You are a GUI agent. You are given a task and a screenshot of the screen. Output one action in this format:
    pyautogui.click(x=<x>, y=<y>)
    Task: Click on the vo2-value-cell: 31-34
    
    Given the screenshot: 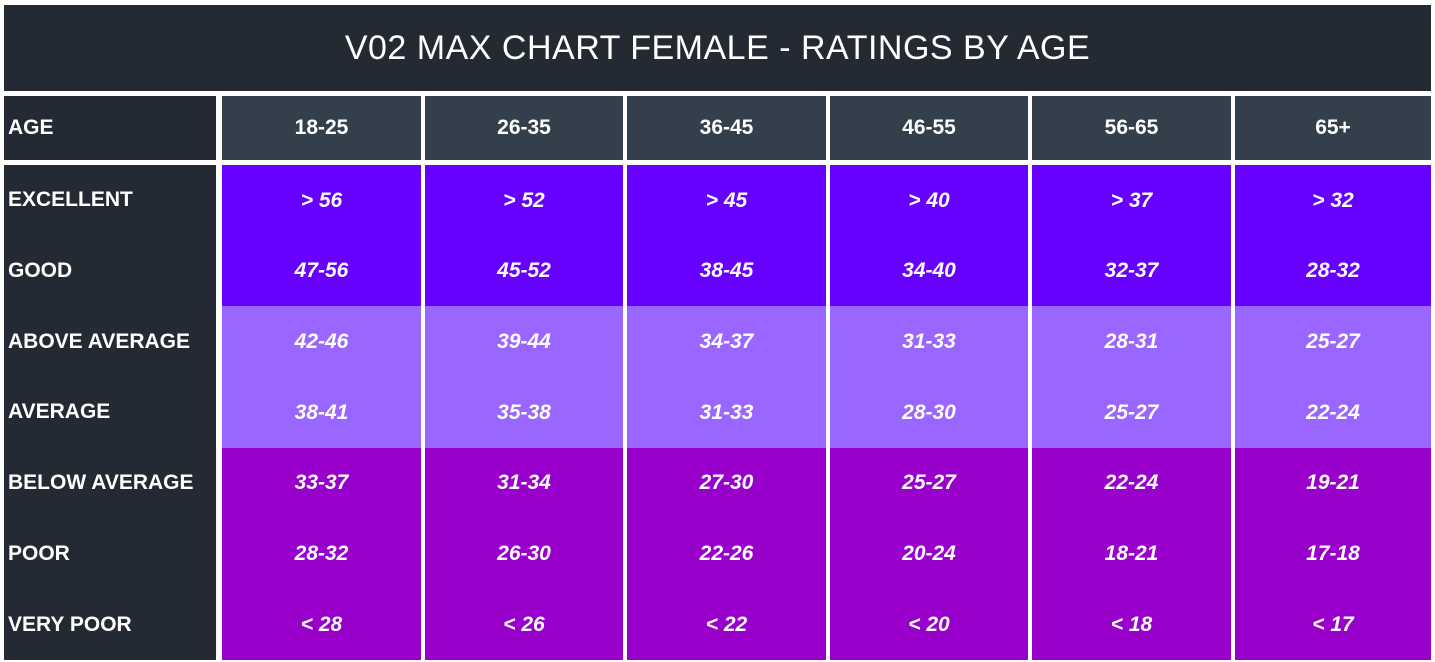 What is the action you would take?
    pyautogui.click(x=524, y=483)
    